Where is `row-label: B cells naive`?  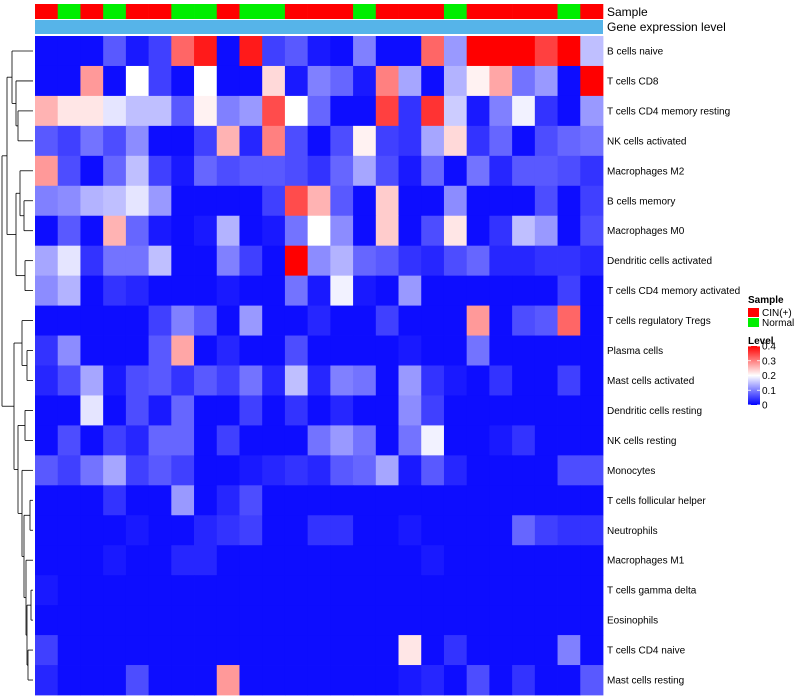 row-label: B cells naive is located at coordinates (635, 51).